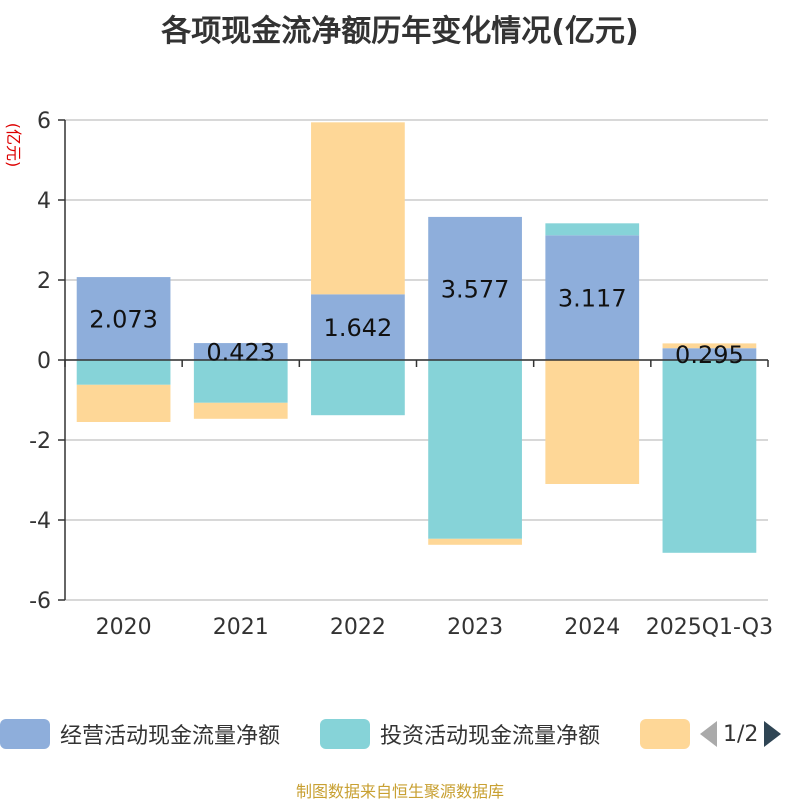 This screenshot has width=800, height=802. I want to click on x-tick-label: 2021, so click(241, 627).